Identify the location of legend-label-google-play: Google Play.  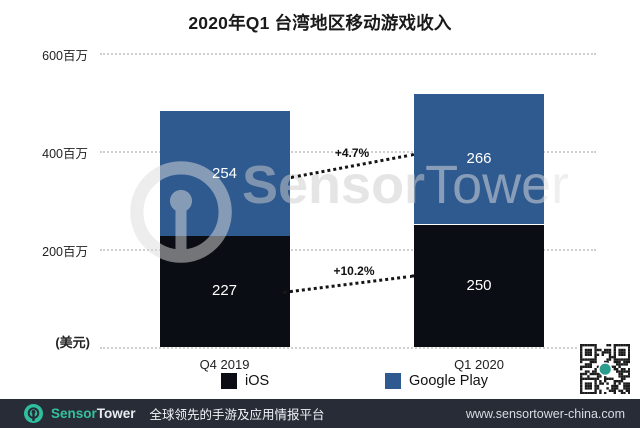
(448, 381).